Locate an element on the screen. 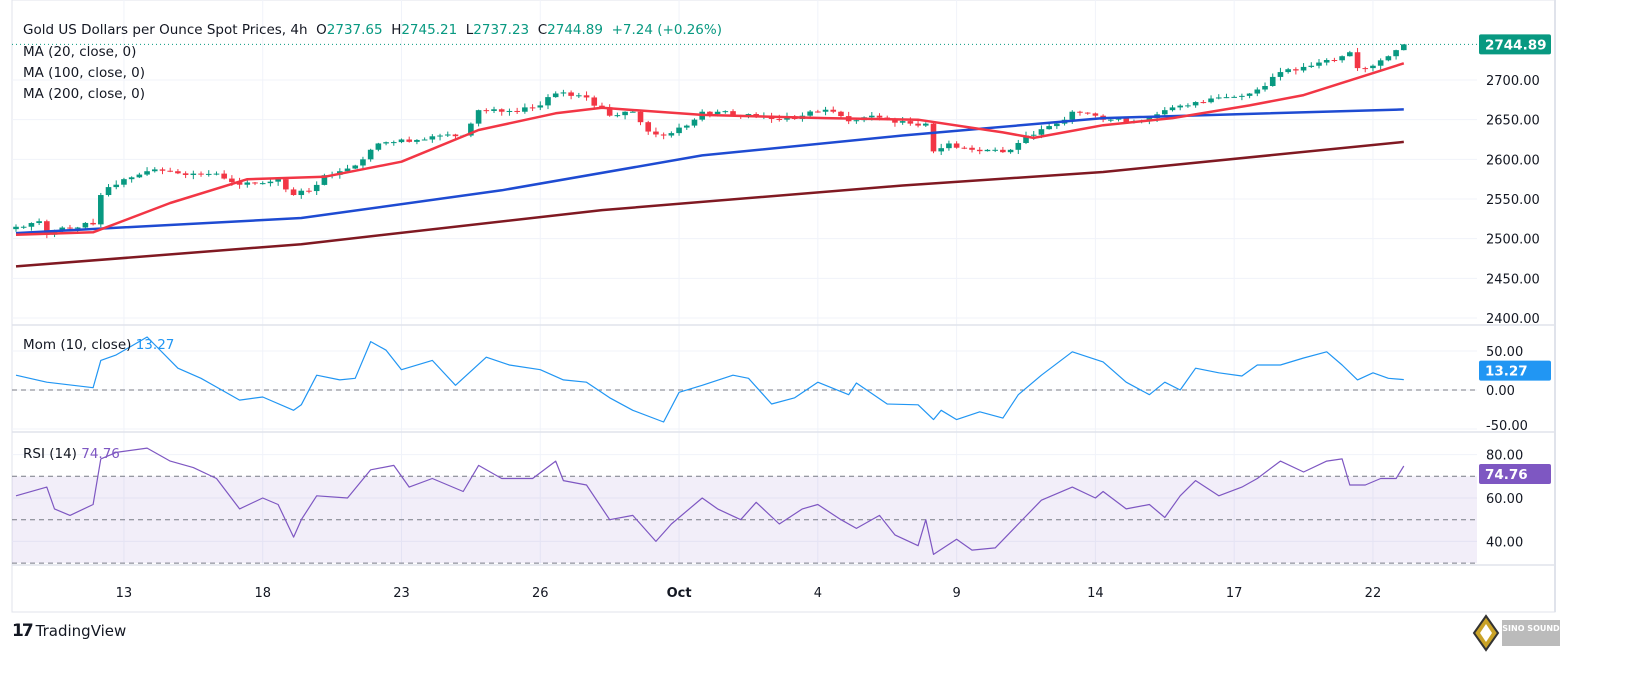 Image resolution: width=1627 pixels, height=676 pixels. legend-ma100: MA (100, close, 0) is located at coordinates (84, 73).